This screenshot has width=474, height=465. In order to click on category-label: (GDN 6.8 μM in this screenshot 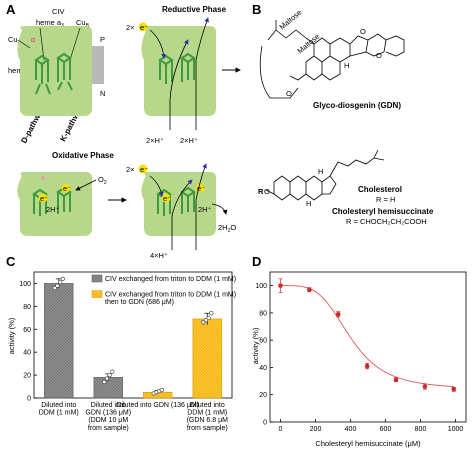, I will do `click(208, 420)`.